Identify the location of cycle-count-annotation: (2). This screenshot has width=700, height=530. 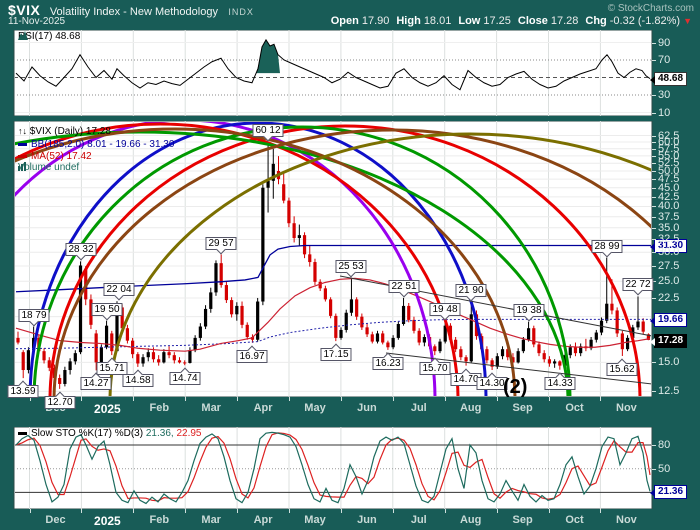
(515, 387).